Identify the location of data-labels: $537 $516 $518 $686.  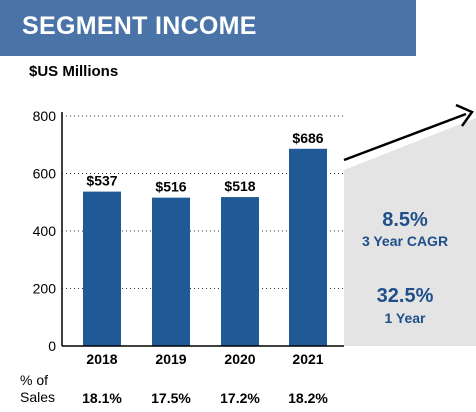
(204, 162).